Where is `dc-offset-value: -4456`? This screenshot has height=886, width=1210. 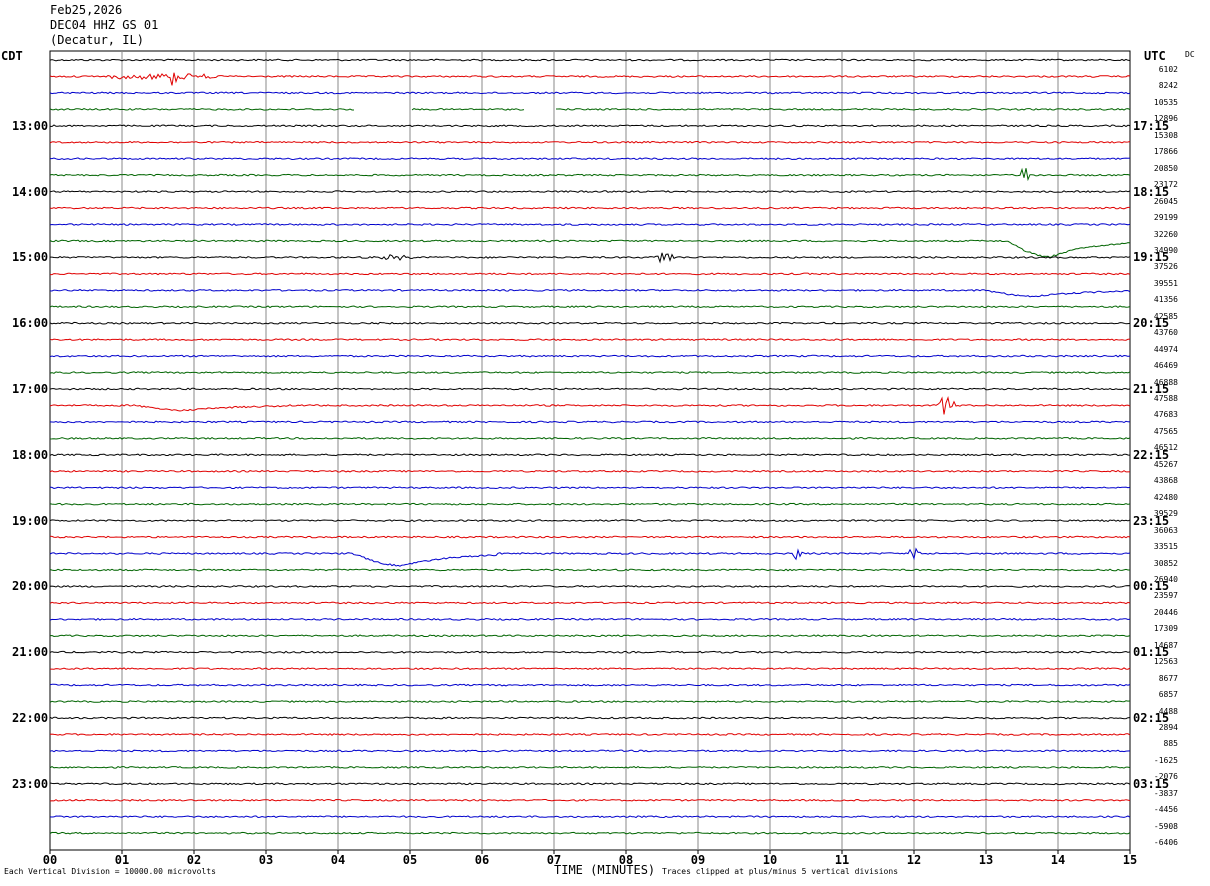 dc-offset-value: -4456 is located at coordinates (1165, 810).